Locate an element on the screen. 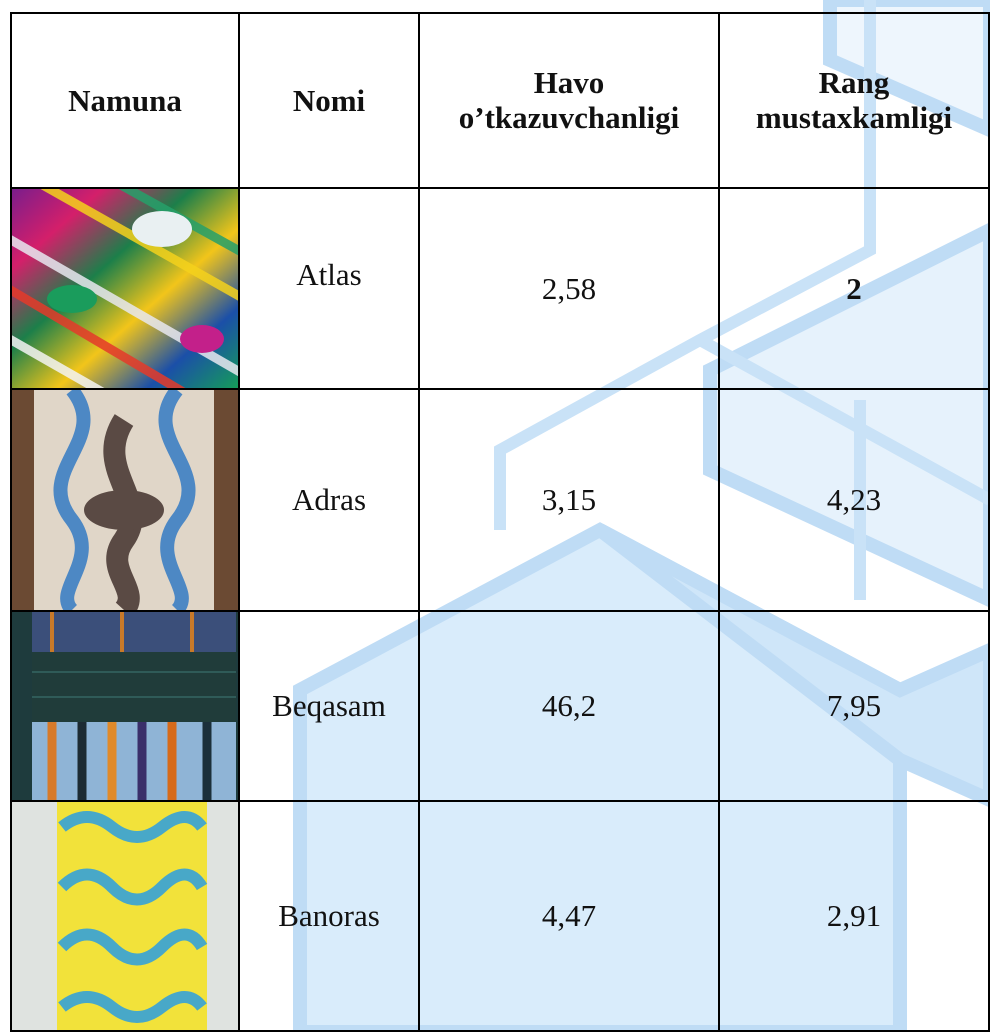 The height and width of the screenshot is (1032, 990). name-cell: Beqasam is located at coordinates (329, 706).